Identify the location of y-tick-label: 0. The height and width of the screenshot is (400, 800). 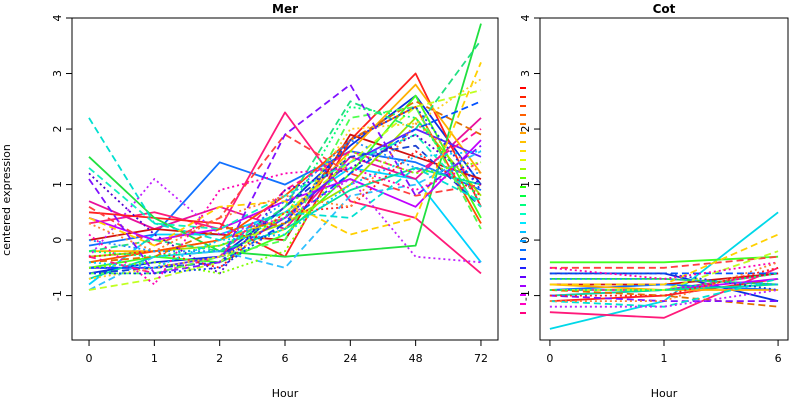
(57, 240).